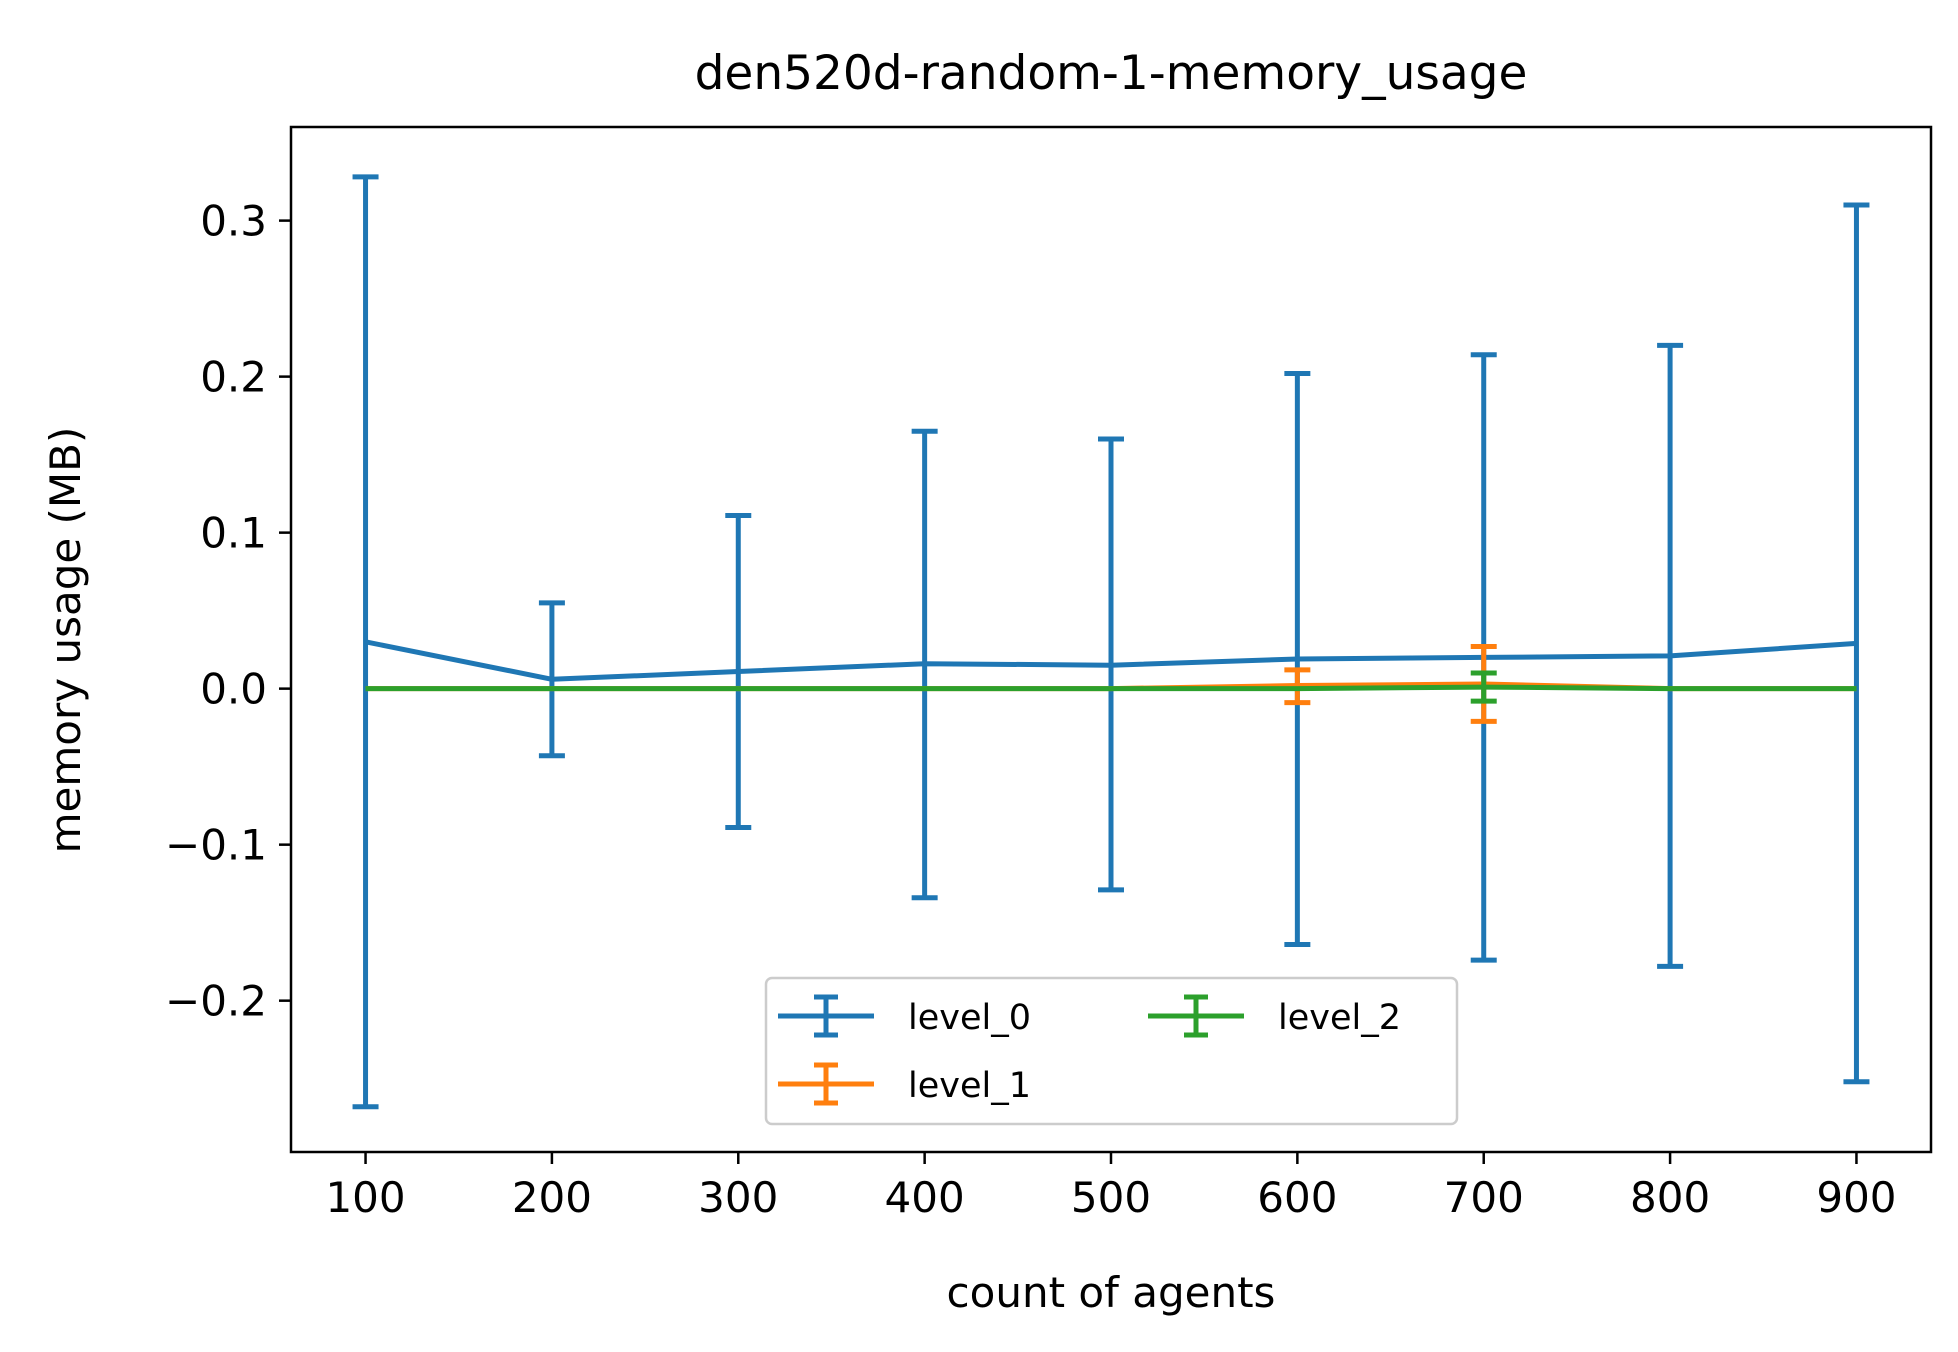 The width and height of the screenshot is (1958, 1352). What do you see at coordinates (365, 1197) in the screenshot?
I see `x-tick-label: 100` at bounding box center [365, 1197].